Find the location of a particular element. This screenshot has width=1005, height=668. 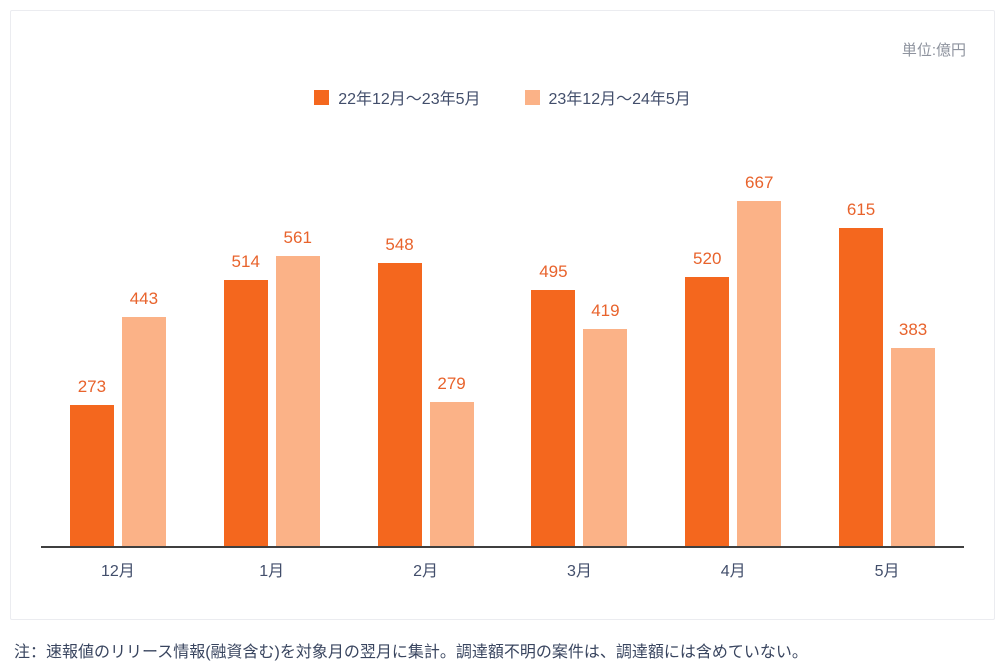

bar-group: 514 561 is located at coordinates (271, 387).